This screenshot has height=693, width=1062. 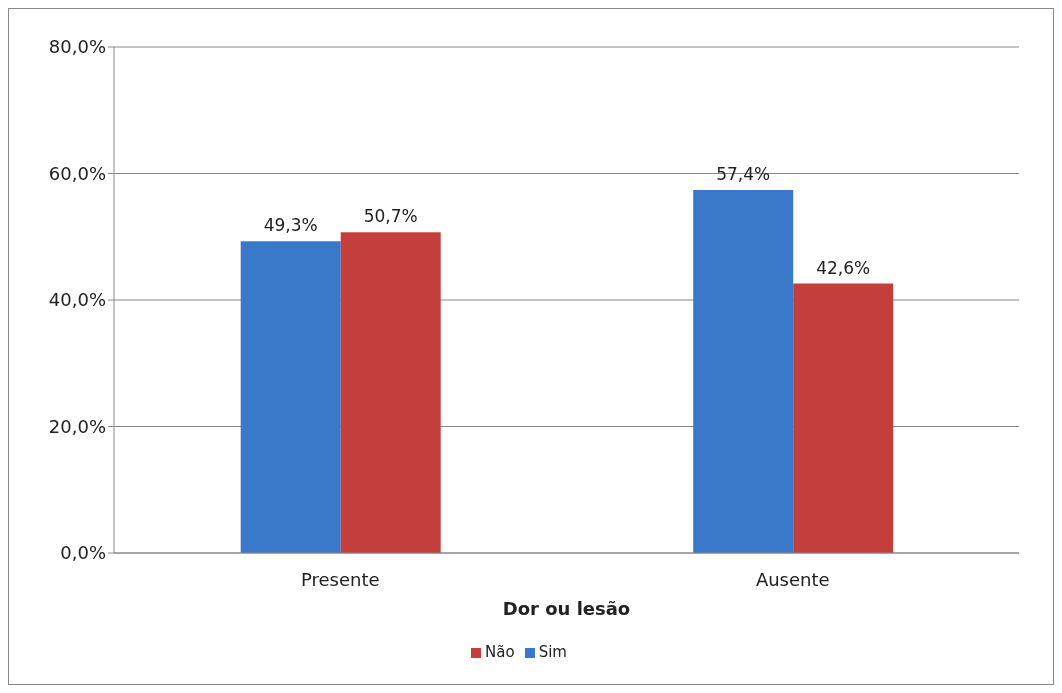 What do you see at coordinates (83, 553) in the screenshot?
I see `y-tick-label: 0,0%` at bounding box center [83, 553].